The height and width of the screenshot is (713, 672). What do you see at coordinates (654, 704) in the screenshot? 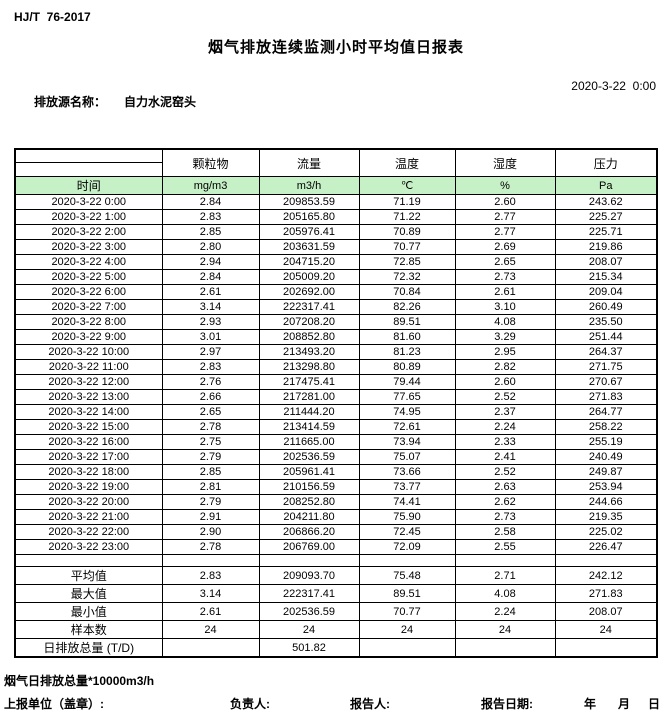
I see `day-label: 日` at bounding box center [654, 704].